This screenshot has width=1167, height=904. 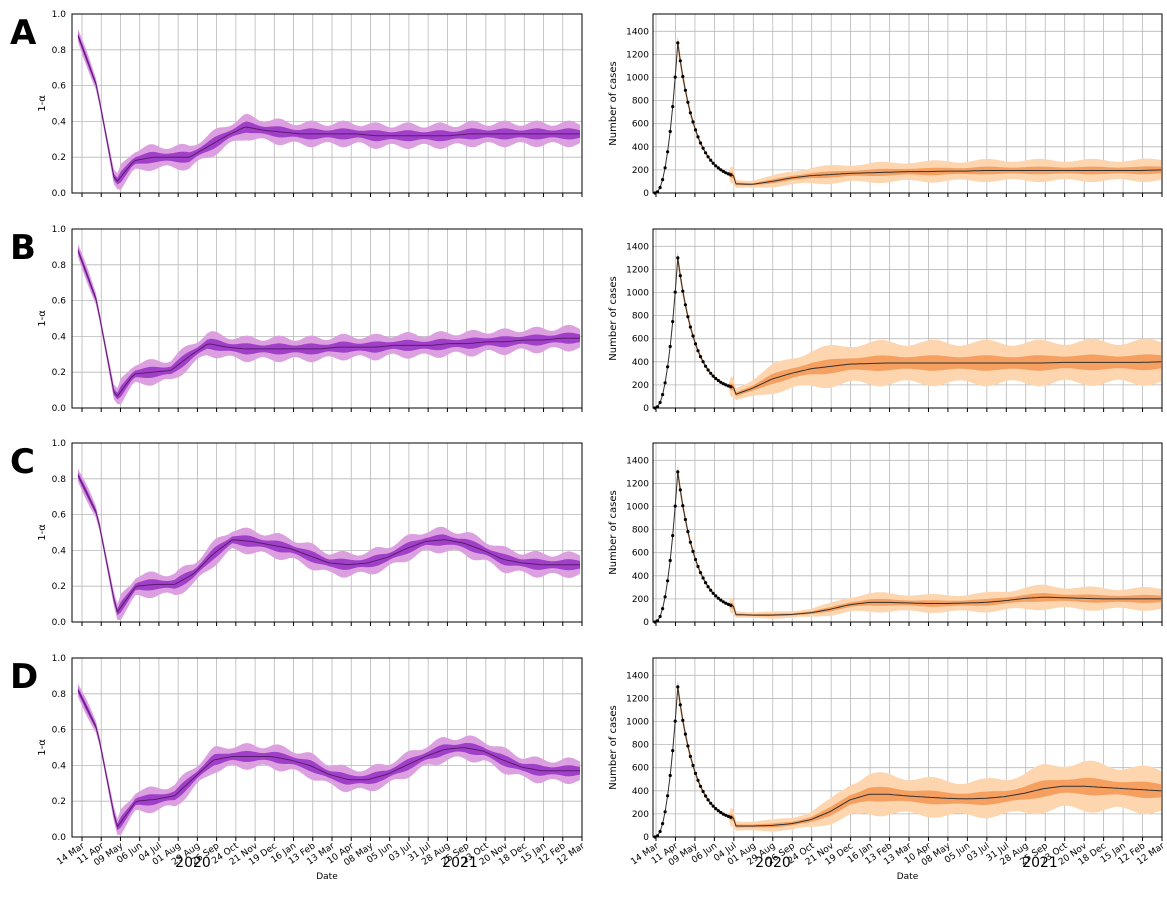 What do you see at coordinates (329, 108) in the screenshot?
I see `alpha-inner-band` at bounding box center [329, 108].